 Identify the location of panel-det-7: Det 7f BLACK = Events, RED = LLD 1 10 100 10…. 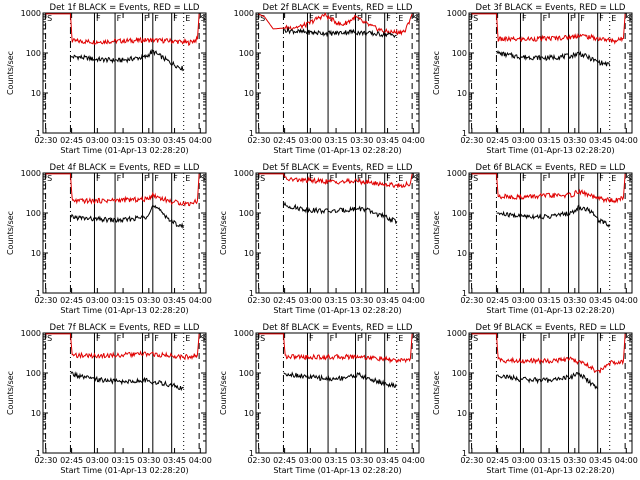
(109, 399).